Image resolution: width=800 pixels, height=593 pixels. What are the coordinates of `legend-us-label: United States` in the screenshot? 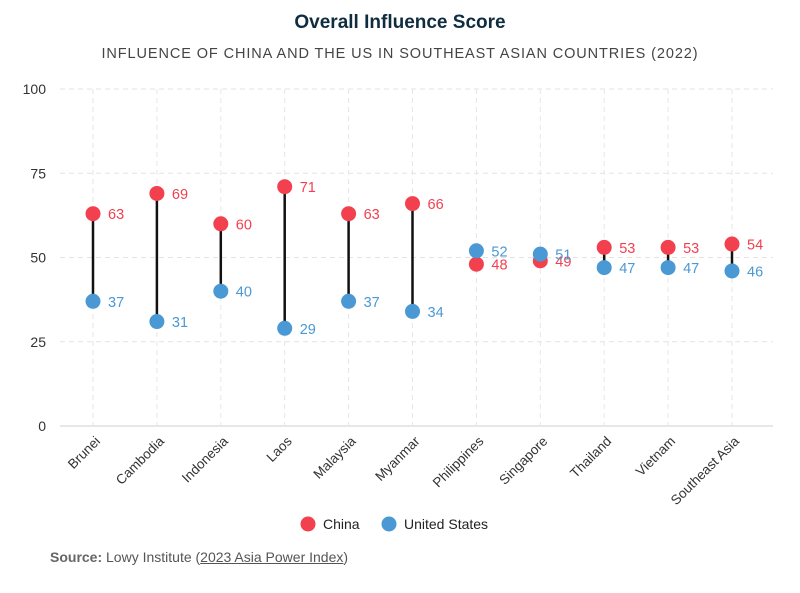 It's located at (446, 524).